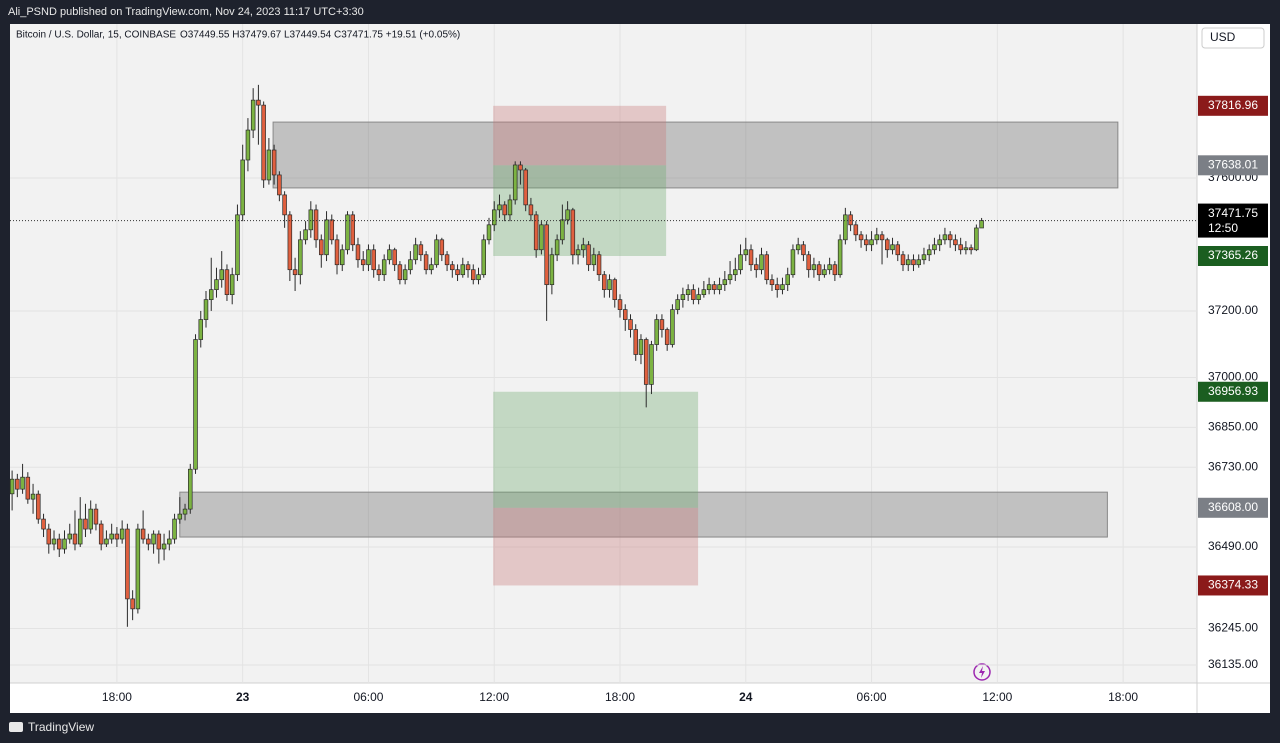  Describe the element at coordinates (96, 35) in the screenshot. I see `symbol: Bitcoin / U.S. Dollar, 15, COINBASE` at that location.